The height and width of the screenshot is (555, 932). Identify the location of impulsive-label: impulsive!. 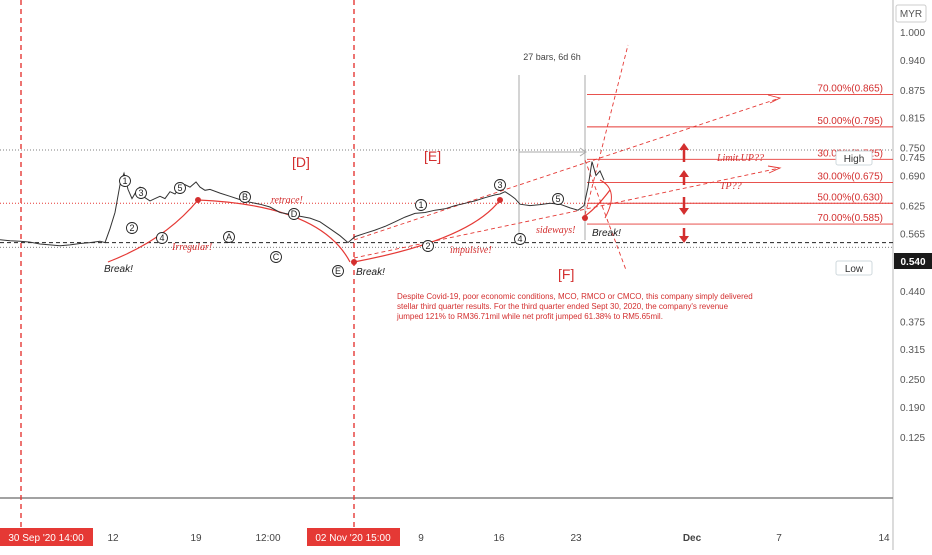
(471, 250).